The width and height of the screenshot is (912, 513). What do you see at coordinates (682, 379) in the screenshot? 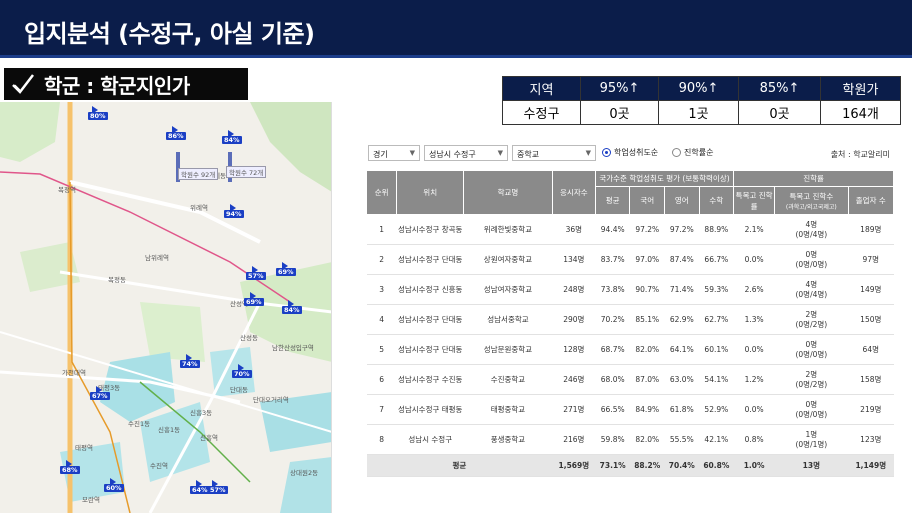
I see `cell-eng: 63.0%` at bounding box center [682, 379].